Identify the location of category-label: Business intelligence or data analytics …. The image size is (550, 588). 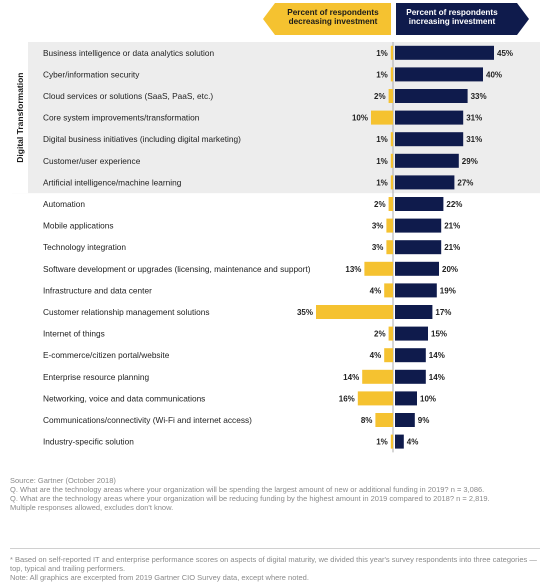
(128, 53).